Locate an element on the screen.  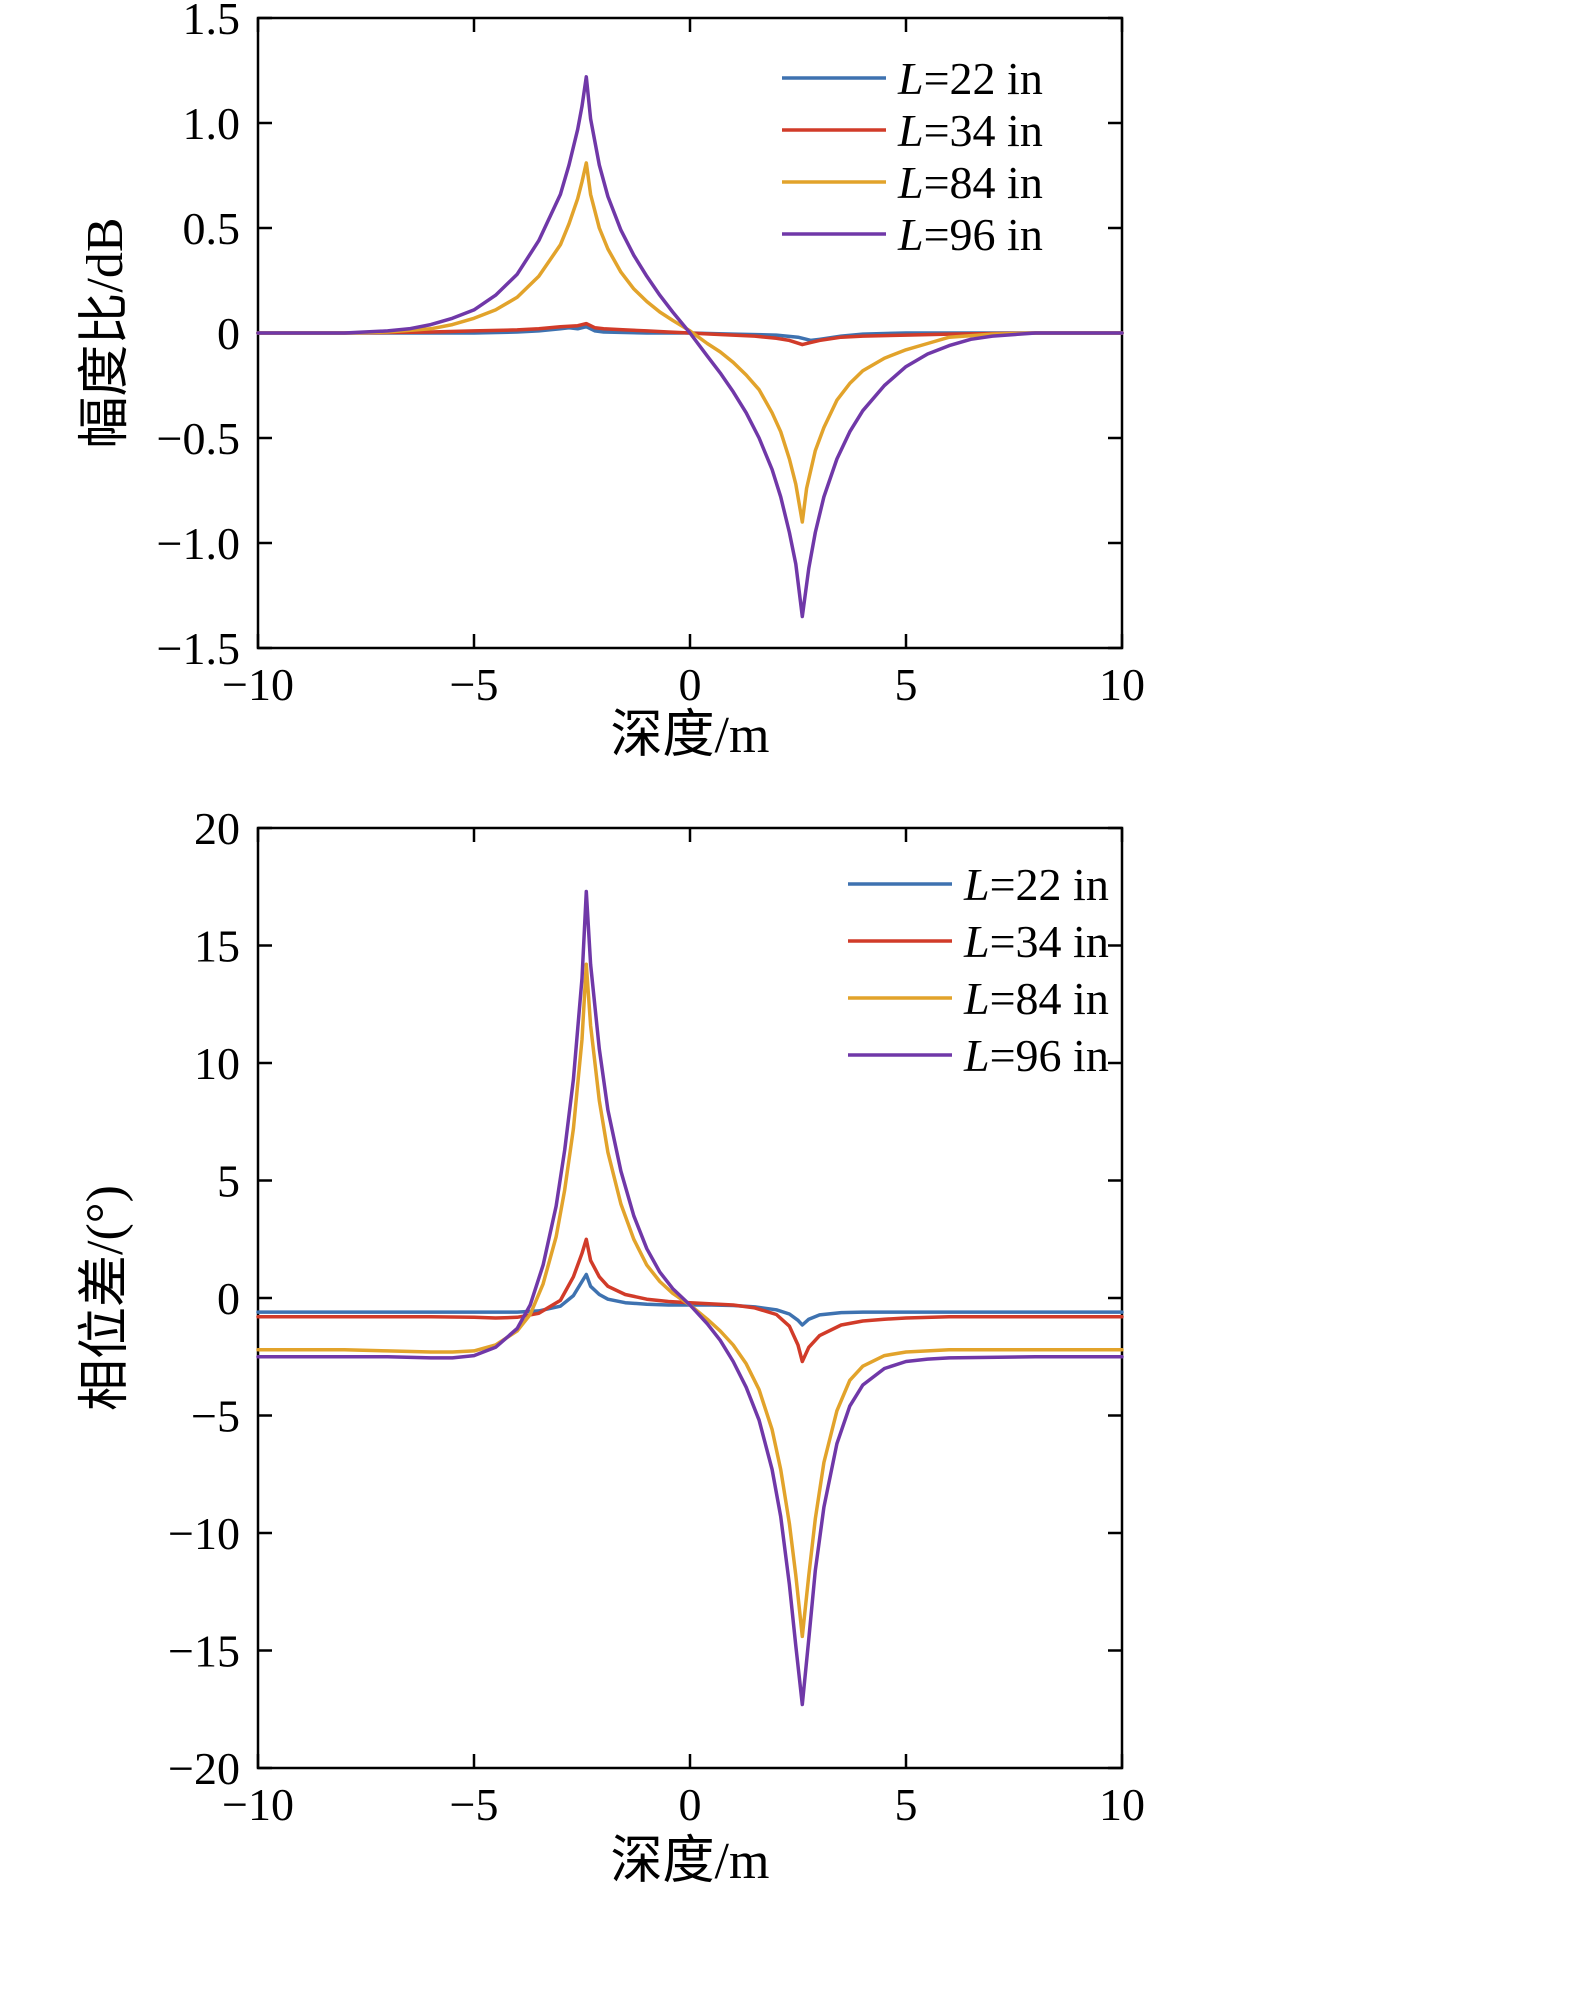
y-tick-label: 1.0 is located at coordinates (212, 123).